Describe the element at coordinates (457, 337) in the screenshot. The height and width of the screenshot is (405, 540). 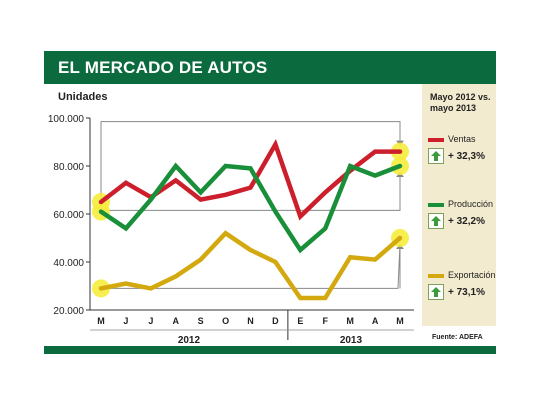
I see `source-note: Fuente: ADEFA` at that location.